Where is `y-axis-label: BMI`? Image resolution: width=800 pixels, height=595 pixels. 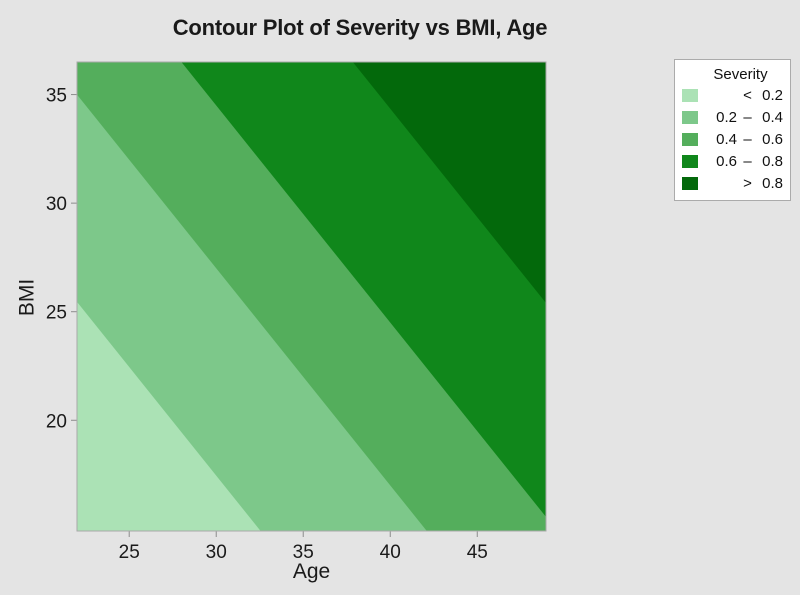 y-axis-label: BMI is located at coordinates (27, 297).